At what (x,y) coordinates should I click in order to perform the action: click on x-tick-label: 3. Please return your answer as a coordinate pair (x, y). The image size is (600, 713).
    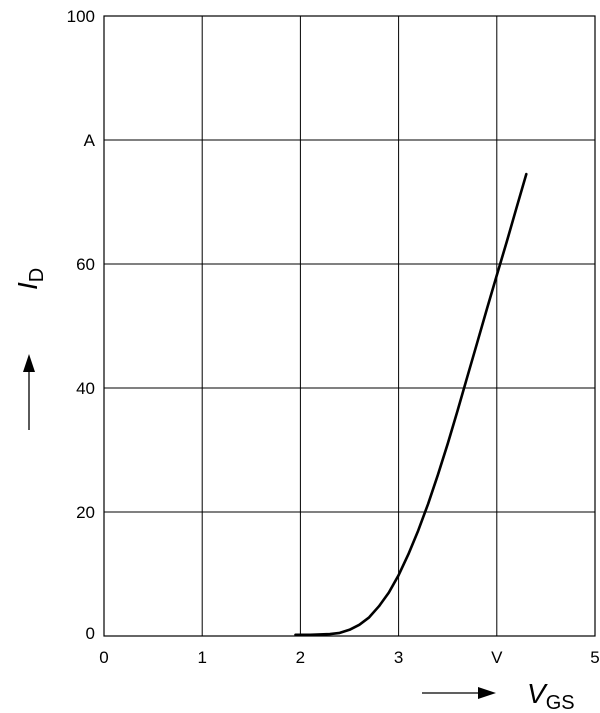
    Looking at the image, I should click on (398, 657).